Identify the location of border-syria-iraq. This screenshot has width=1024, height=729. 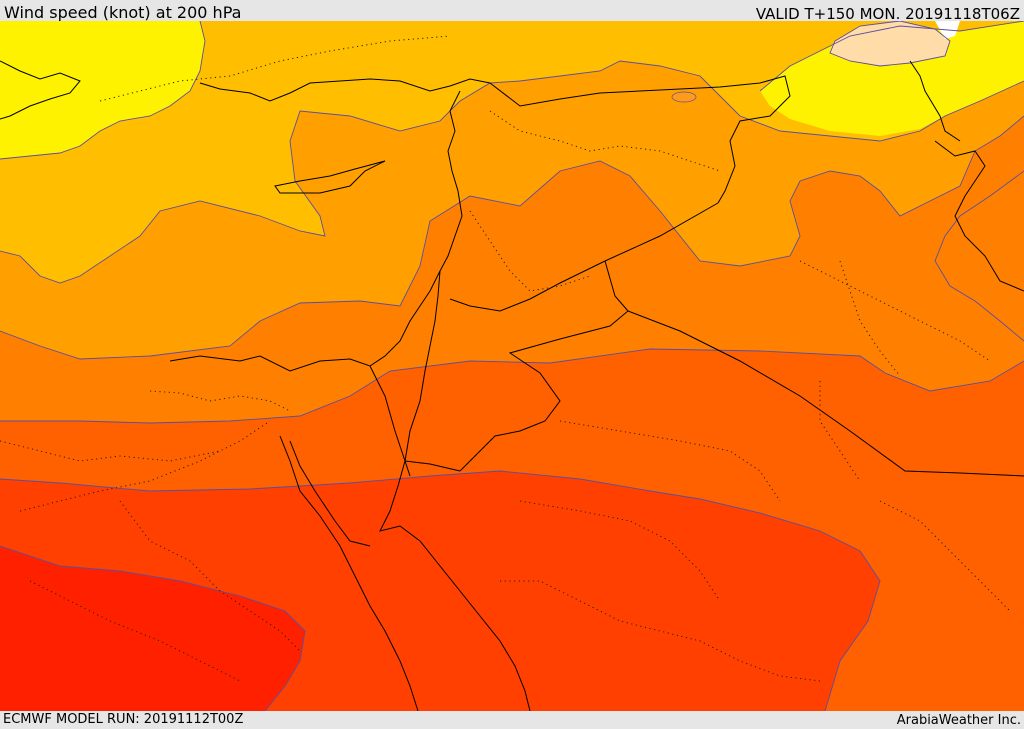
(584, 257).